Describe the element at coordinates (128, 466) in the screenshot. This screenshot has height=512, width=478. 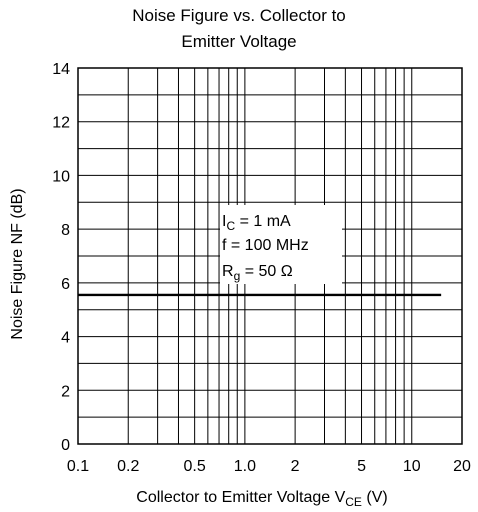
I see `x-tick-label: 0.2` at that location.